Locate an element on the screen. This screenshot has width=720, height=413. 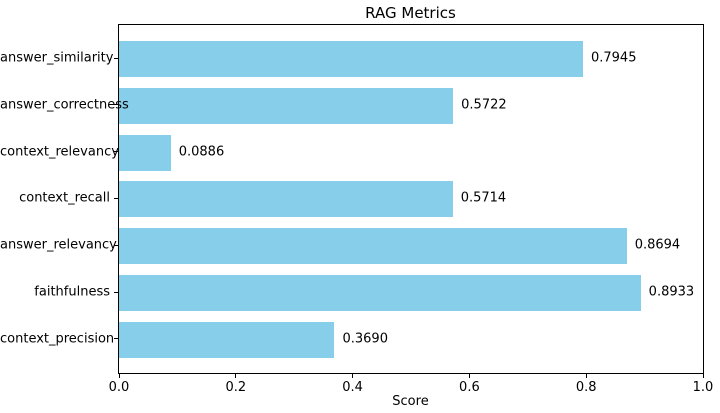
bar-value-label: 0.7945 is located at coordinates (613, 58).